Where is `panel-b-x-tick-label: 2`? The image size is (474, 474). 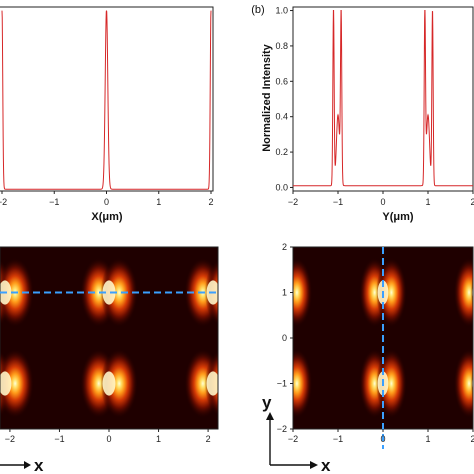 panel-b-x-tick-label: 2 is located at coordinates (472, 202).